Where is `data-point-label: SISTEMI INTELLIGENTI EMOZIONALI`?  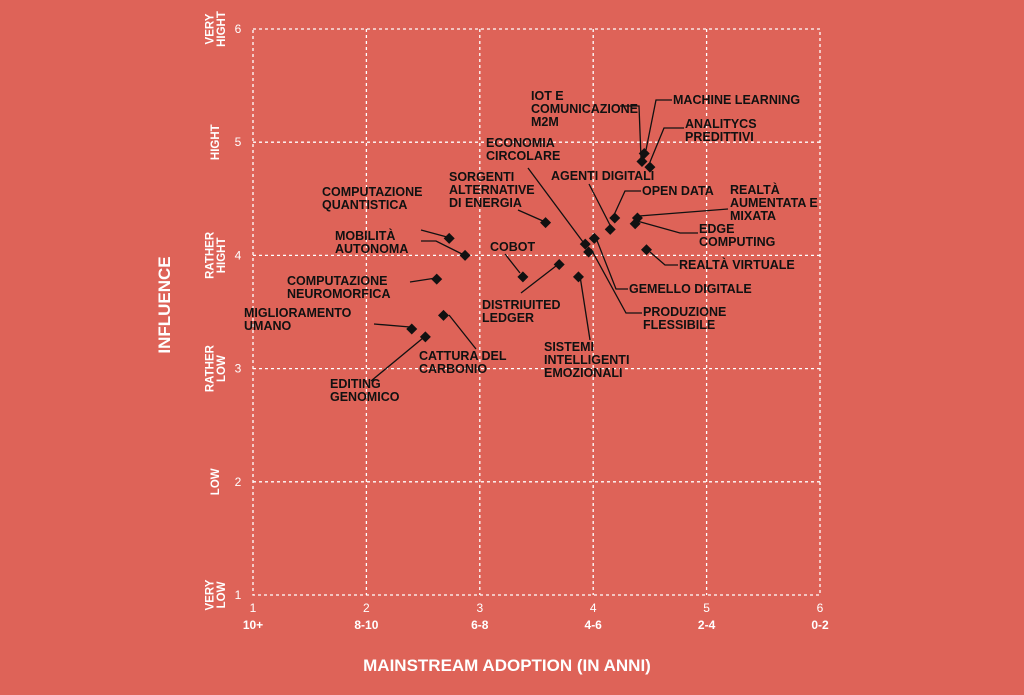 data-point-label: SISTEMI INTELLIGENTI EMOZIONALI is located at coordinates (586, 360).